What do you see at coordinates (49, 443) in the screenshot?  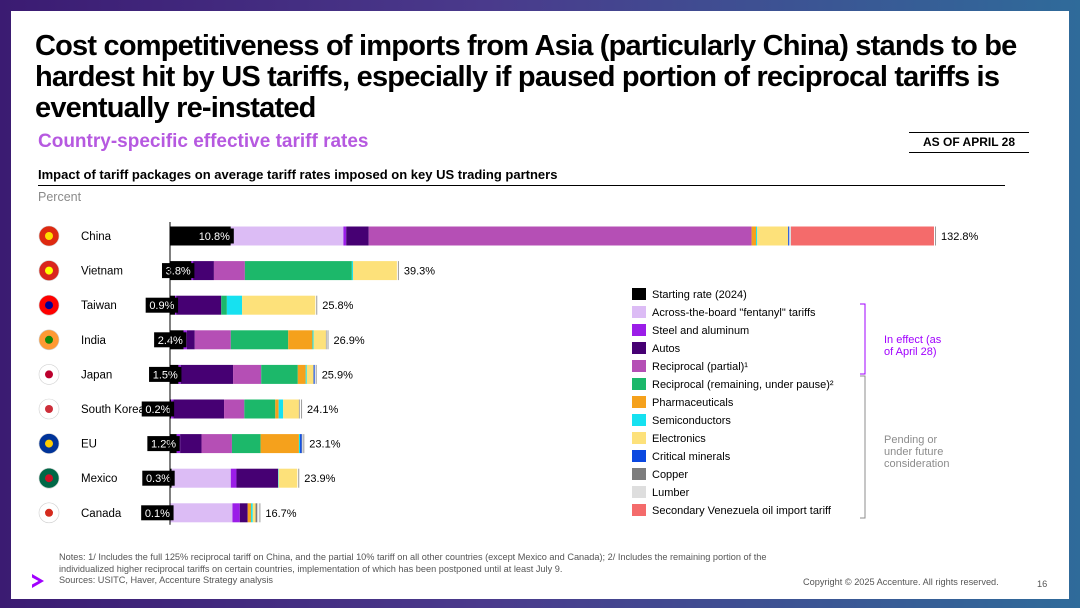 I see `flag-eu-emblem` at bounding box center [49, 443].